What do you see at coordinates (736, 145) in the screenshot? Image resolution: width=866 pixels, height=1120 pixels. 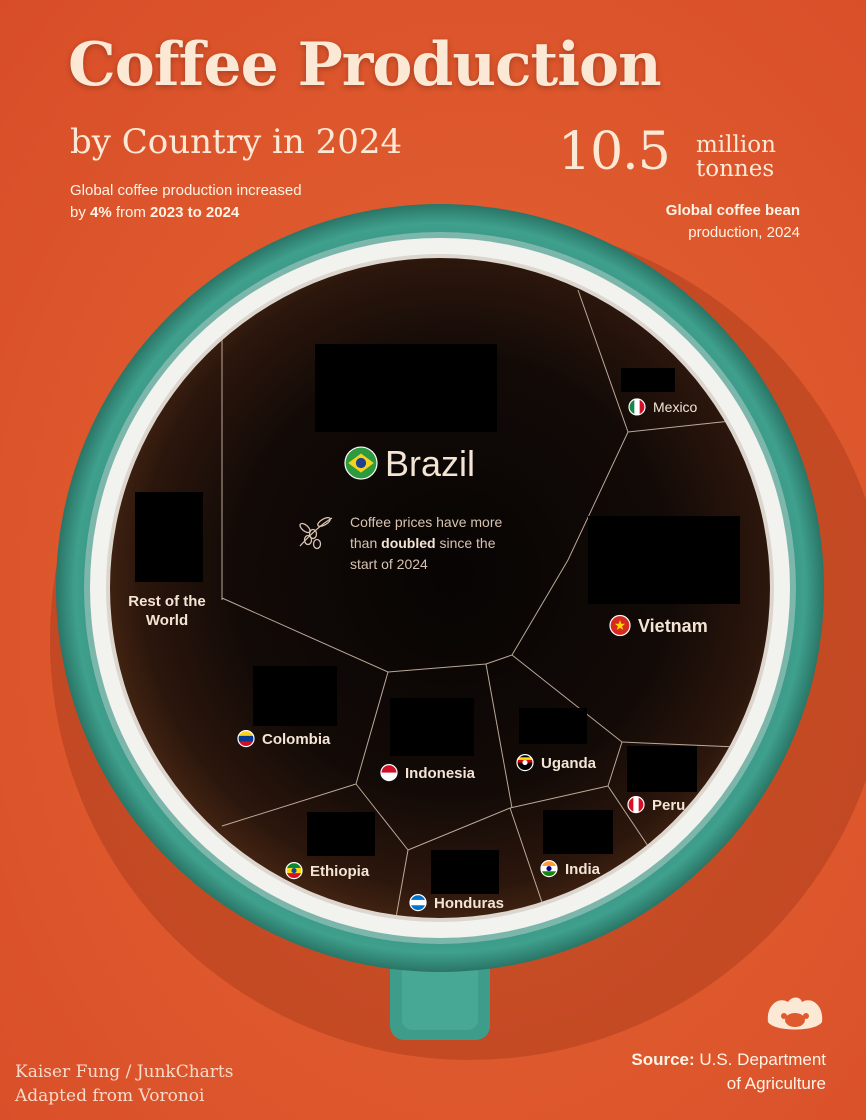 I see `unit-line-1: million` at bounding box center [736, 145].